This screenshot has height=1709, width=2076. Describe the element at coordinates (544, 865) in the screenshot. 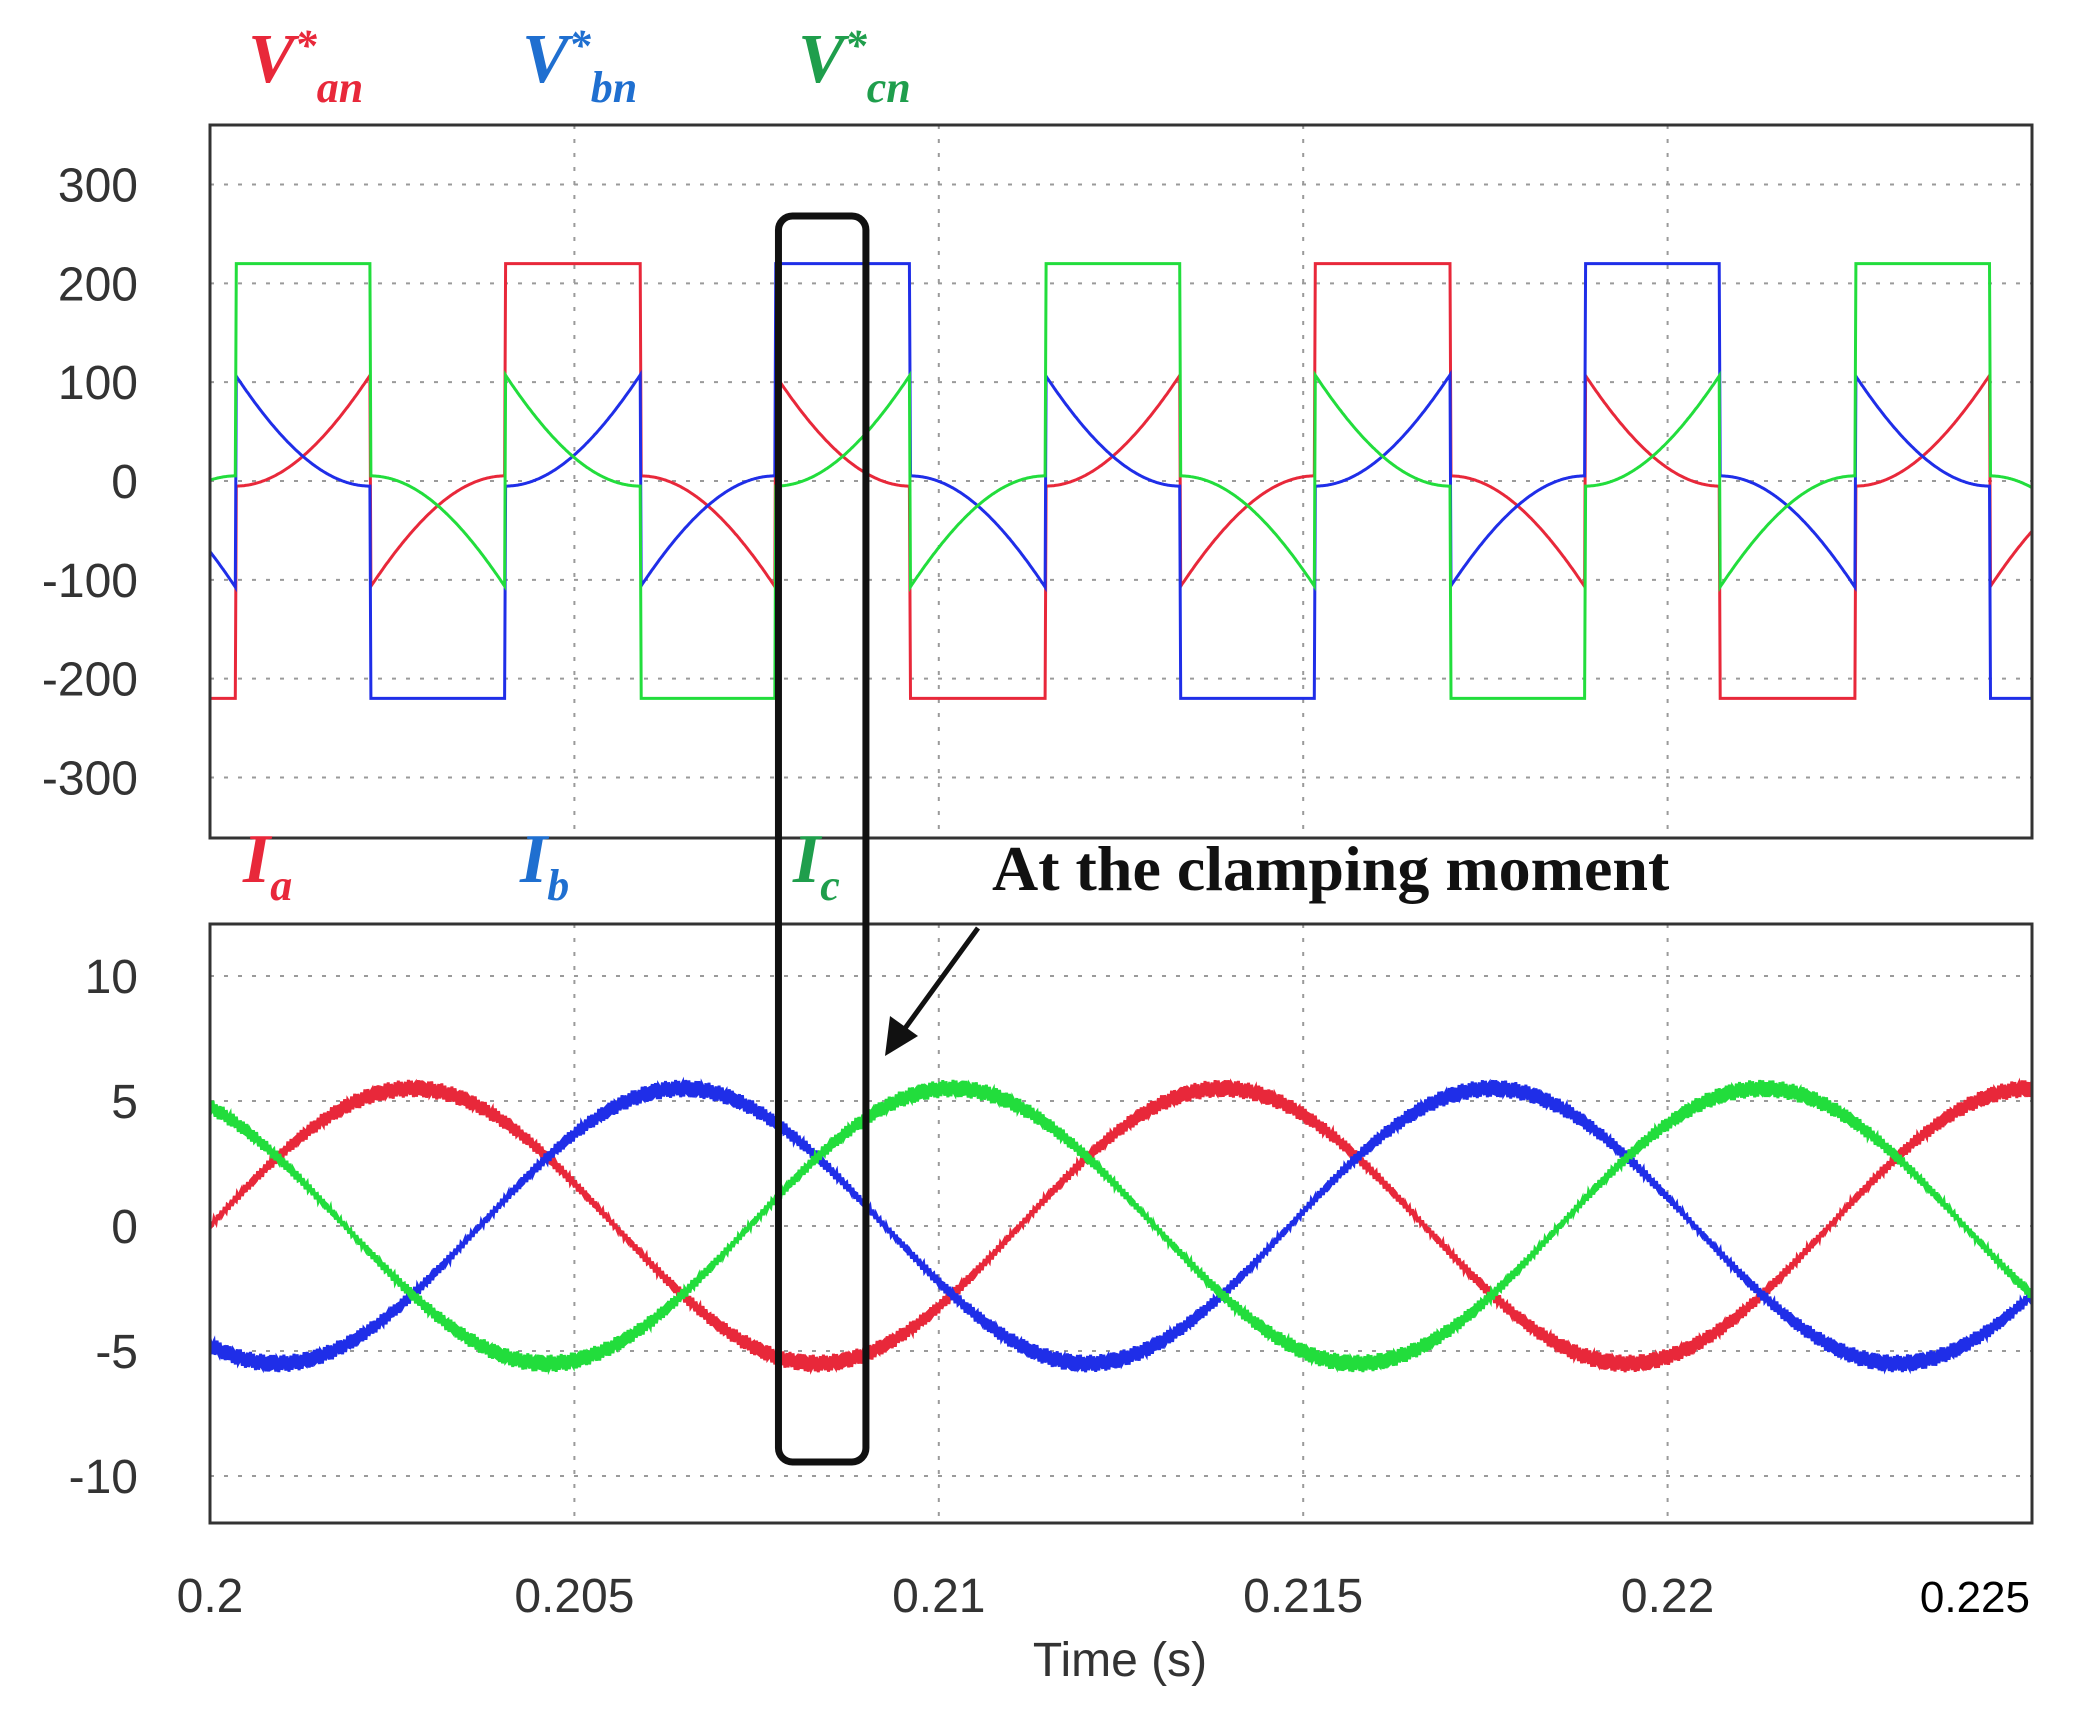

I see `legend-i-b: Ib` at that location.